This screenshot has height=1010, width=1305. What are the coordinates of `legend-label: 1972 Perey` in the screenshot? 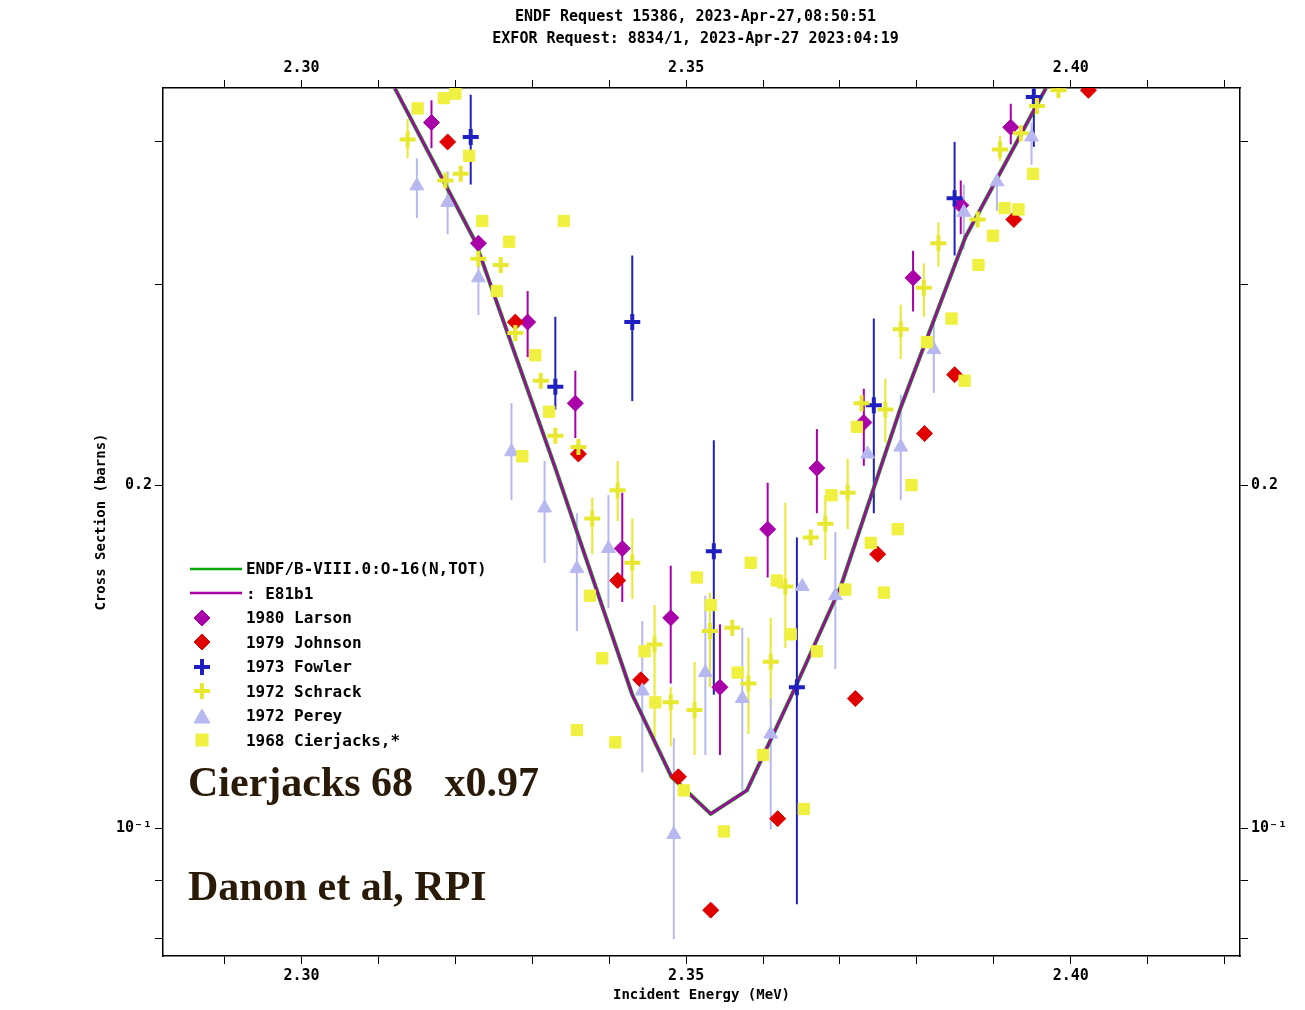 It's located at (294, 716).